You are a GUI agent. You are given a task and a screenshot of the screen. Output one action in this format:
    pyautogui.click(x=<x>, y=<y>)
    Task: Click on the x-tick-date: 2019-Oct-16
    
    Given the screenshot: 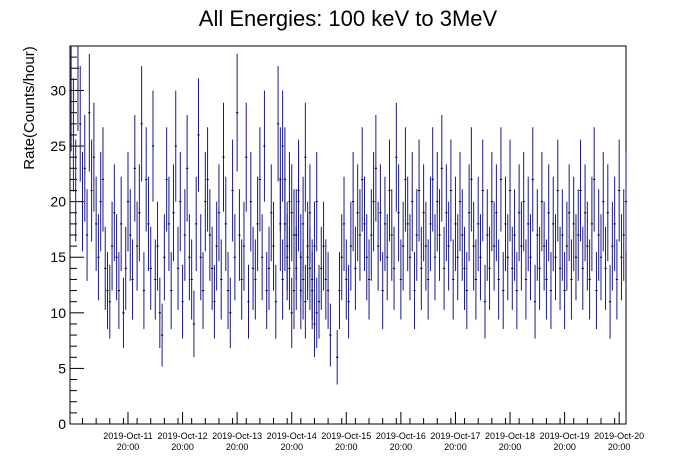 What is the action you would take?
    pyautogui.click(x=401, y=436)
    